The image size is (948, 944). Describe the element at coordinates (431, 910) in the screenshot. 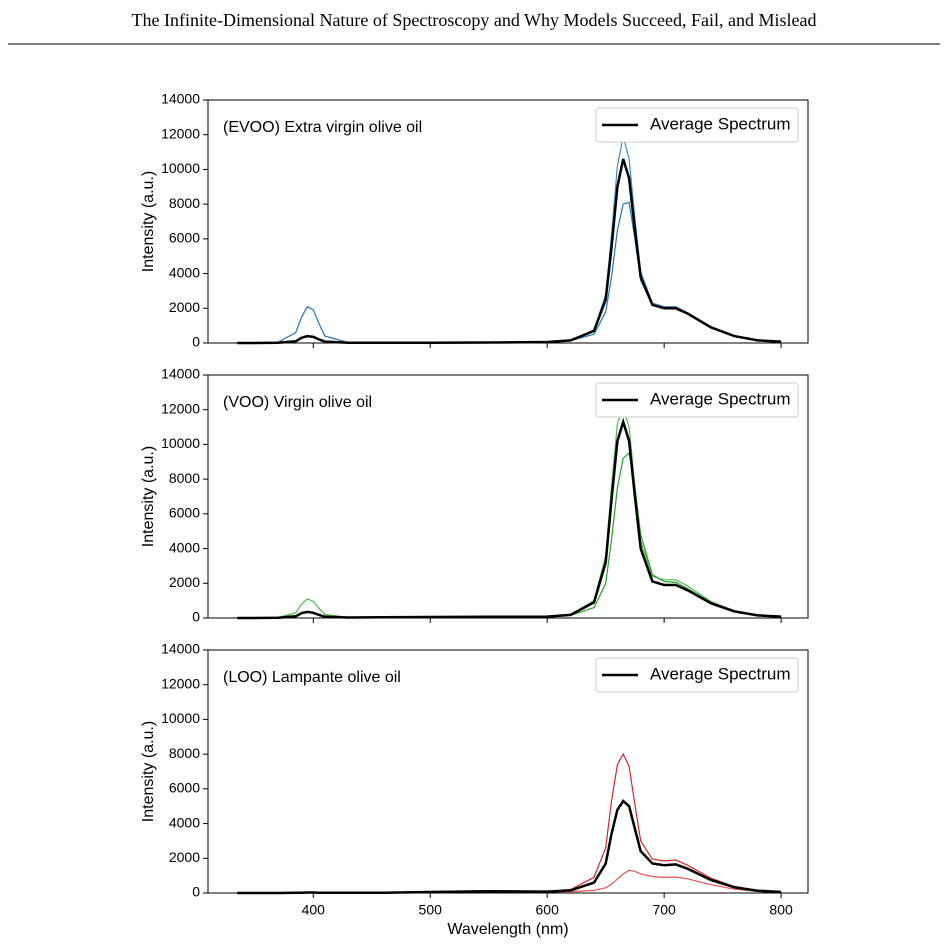

I see `x-tick-label: 500` at that location.